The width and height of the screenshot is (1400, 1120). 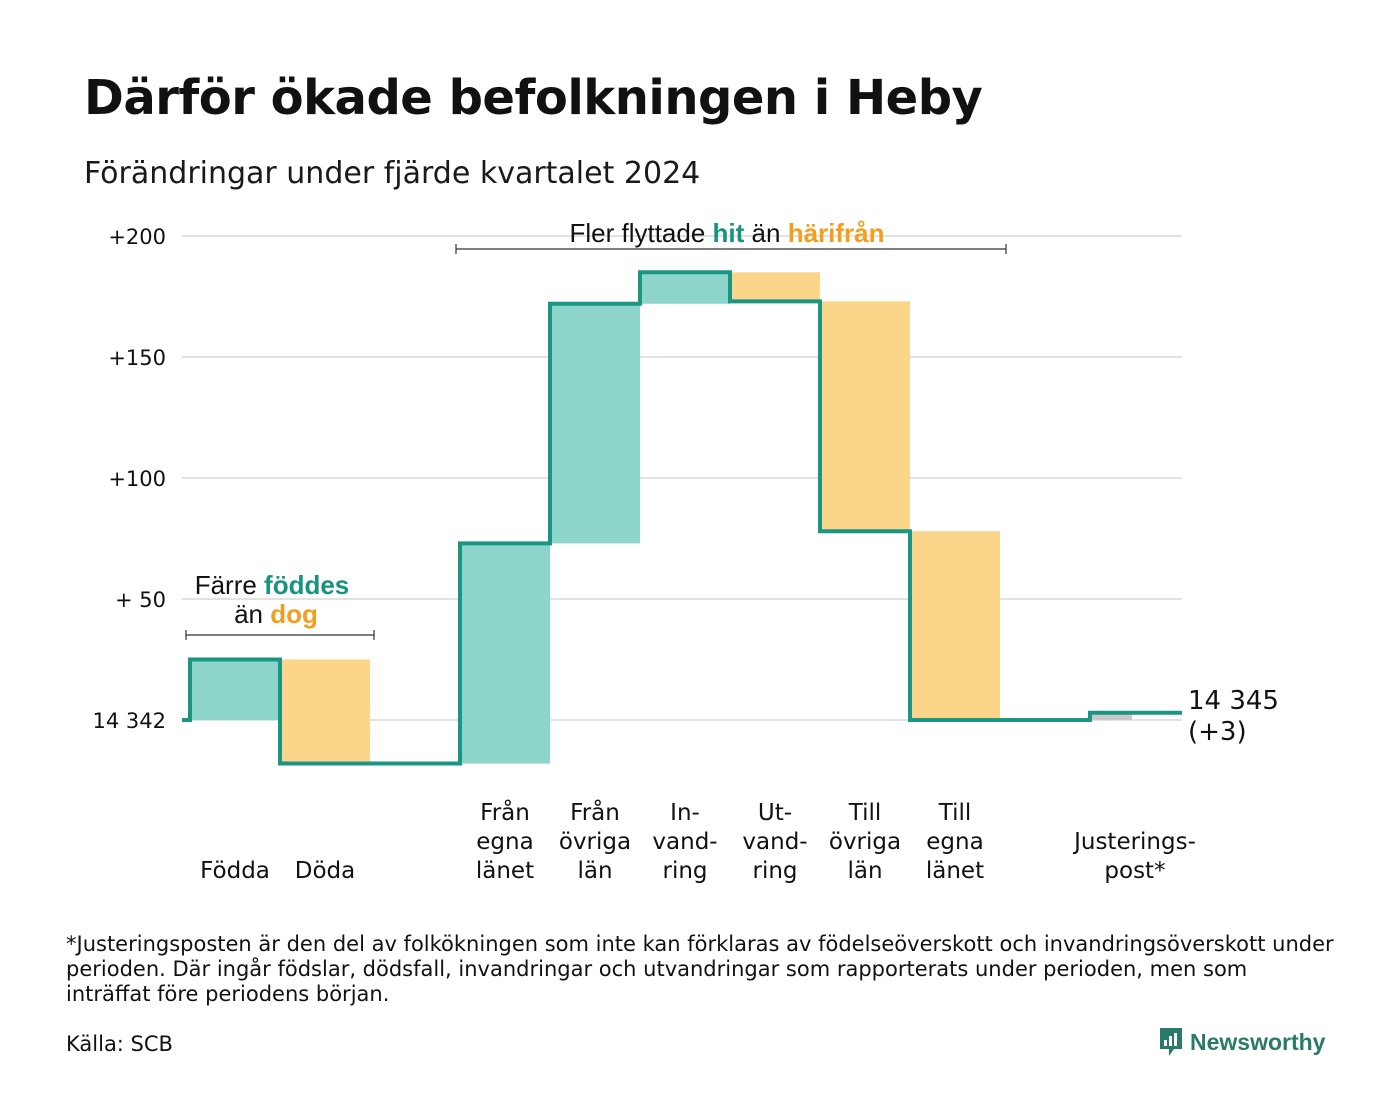 What do you see at coordinates (774, 871) in the screenshot?
I see `category-label-utvandring: ring` at bounding box center [774, 871].